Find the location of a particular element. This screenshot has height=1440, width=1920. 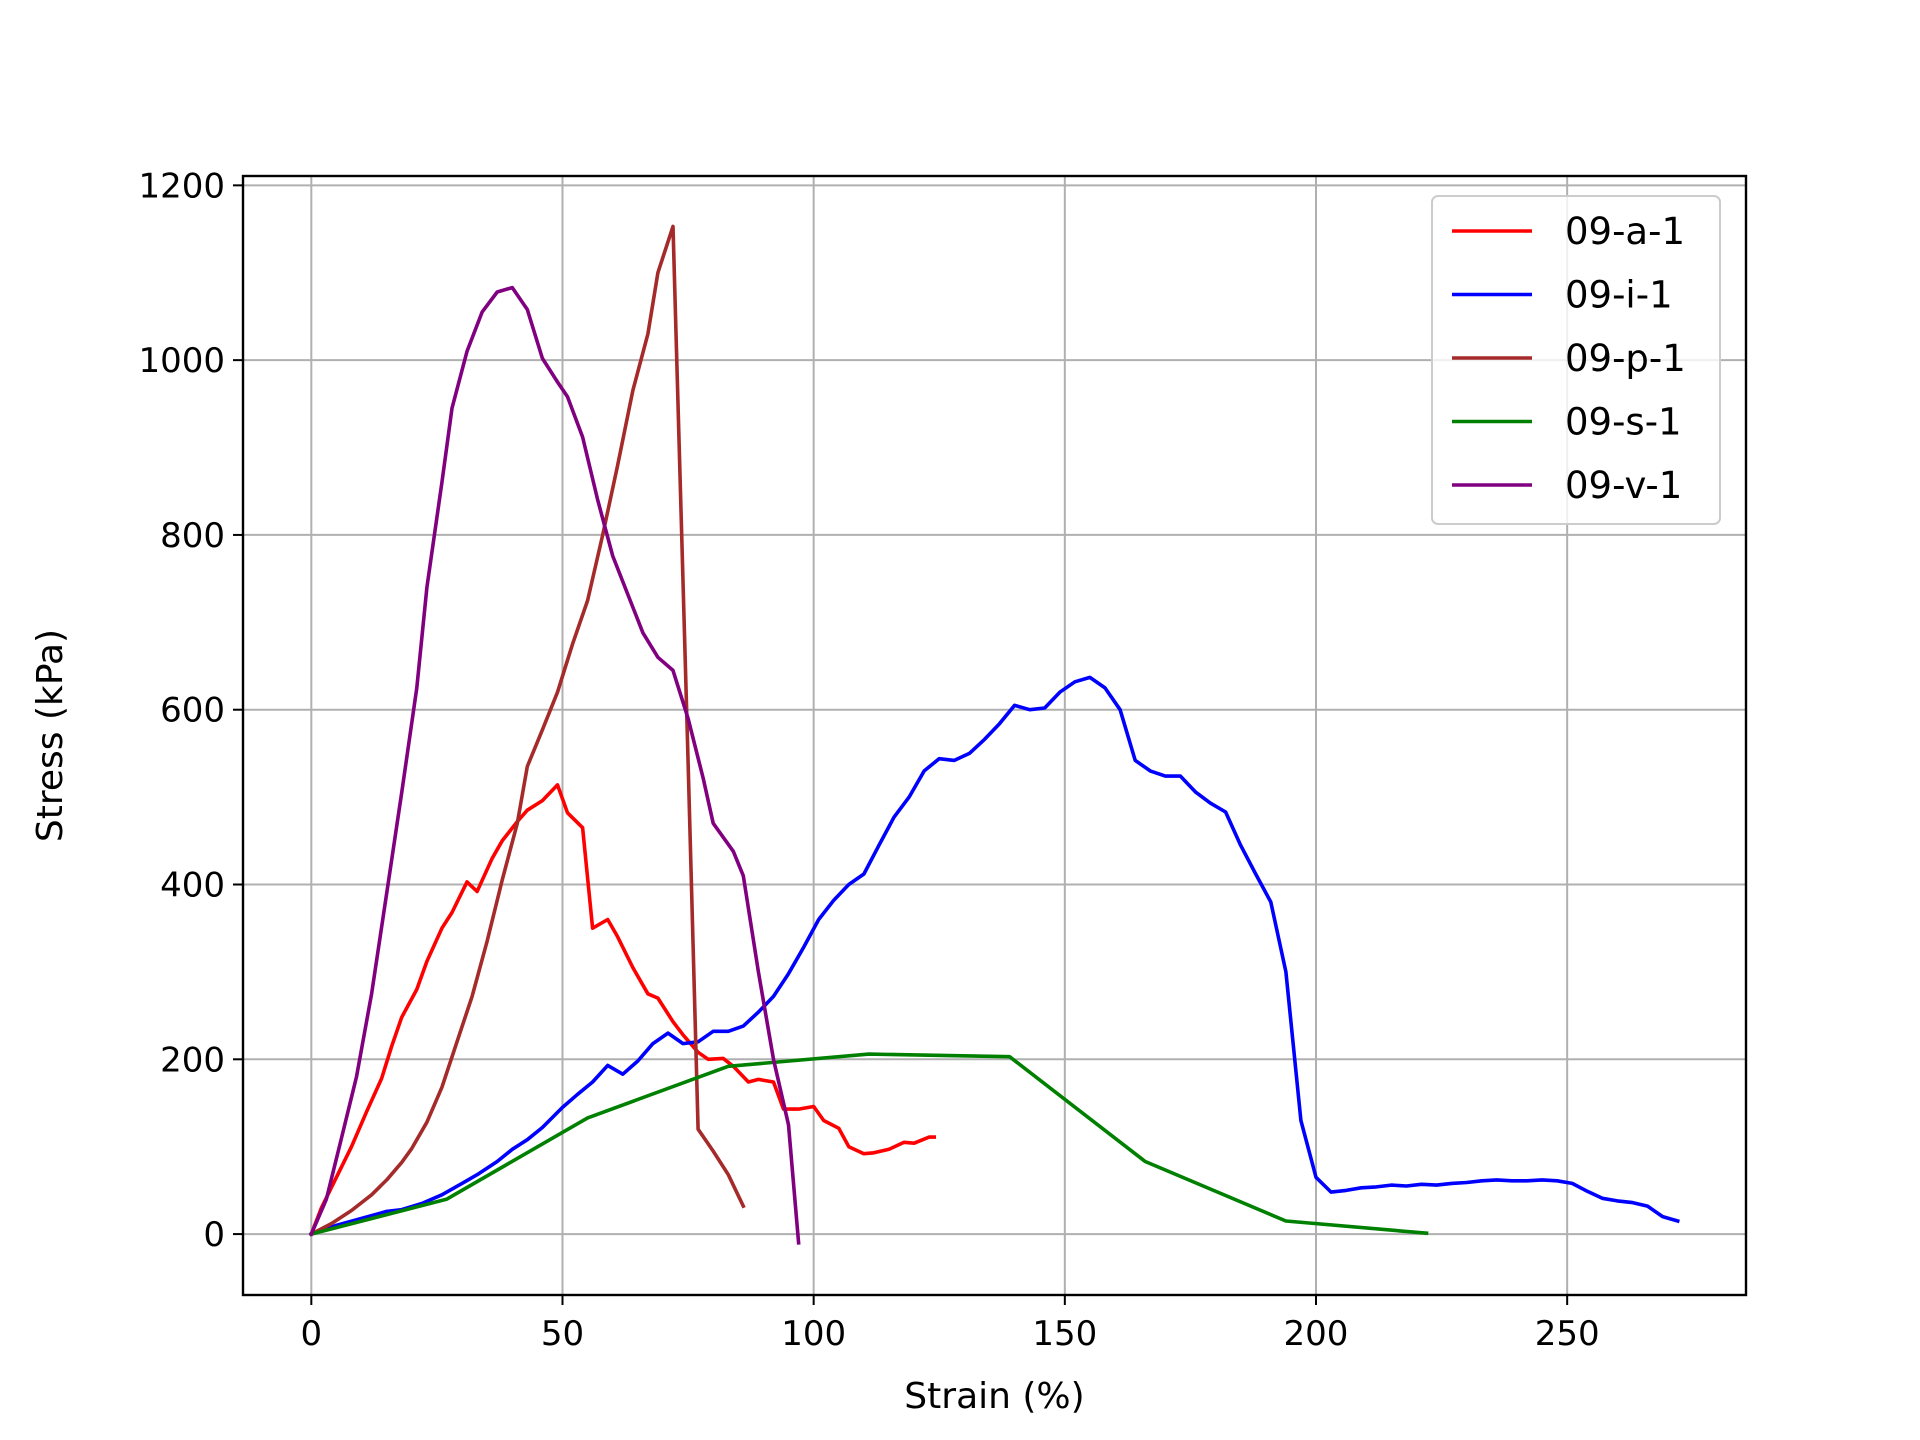

legend-box is located at coordinates (1576, 360).